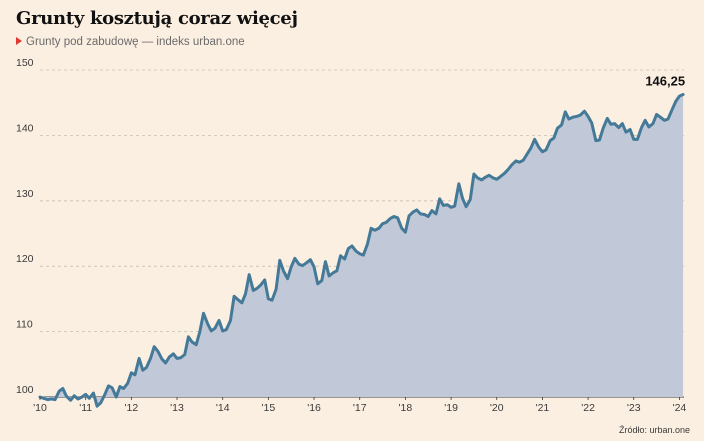 The image size is (704, 441). I want to click on y-tick-label: 130, so click(25, 194).